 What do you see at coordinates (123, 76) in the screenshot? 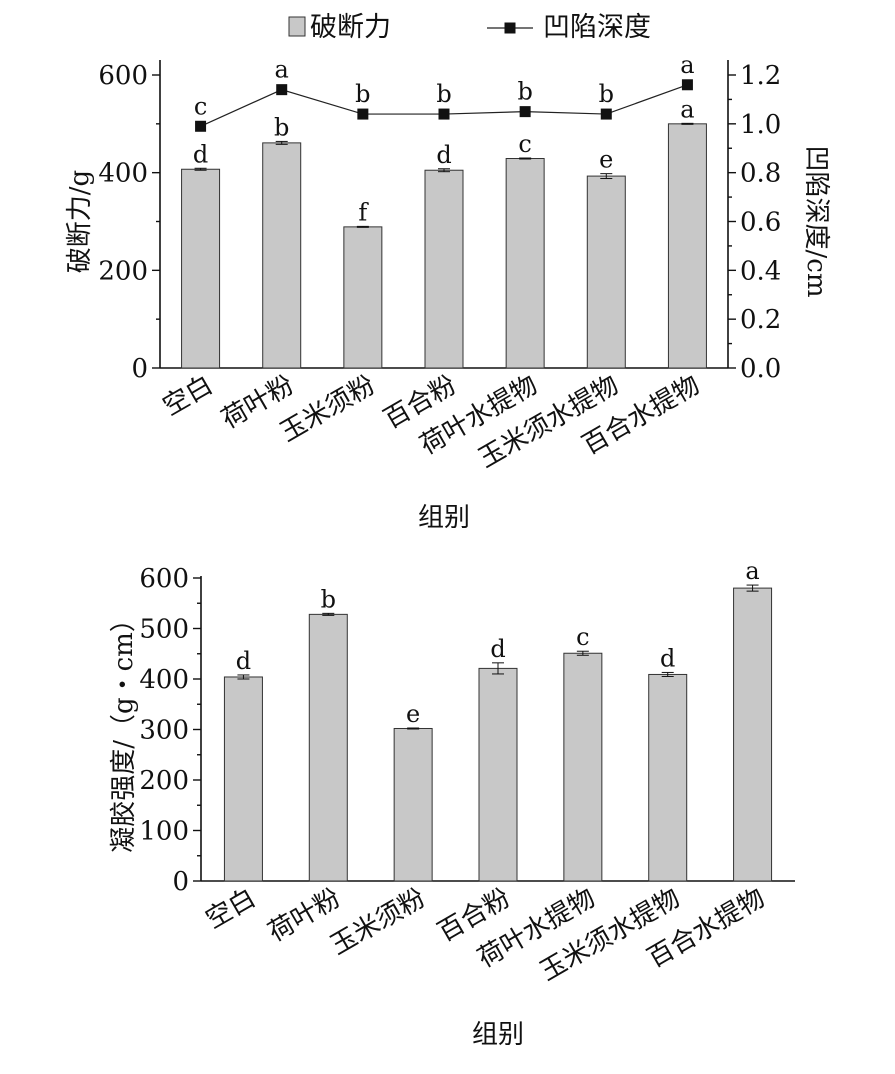
I see `y-tick-label-left: 600` at bounding box center [123, 76].